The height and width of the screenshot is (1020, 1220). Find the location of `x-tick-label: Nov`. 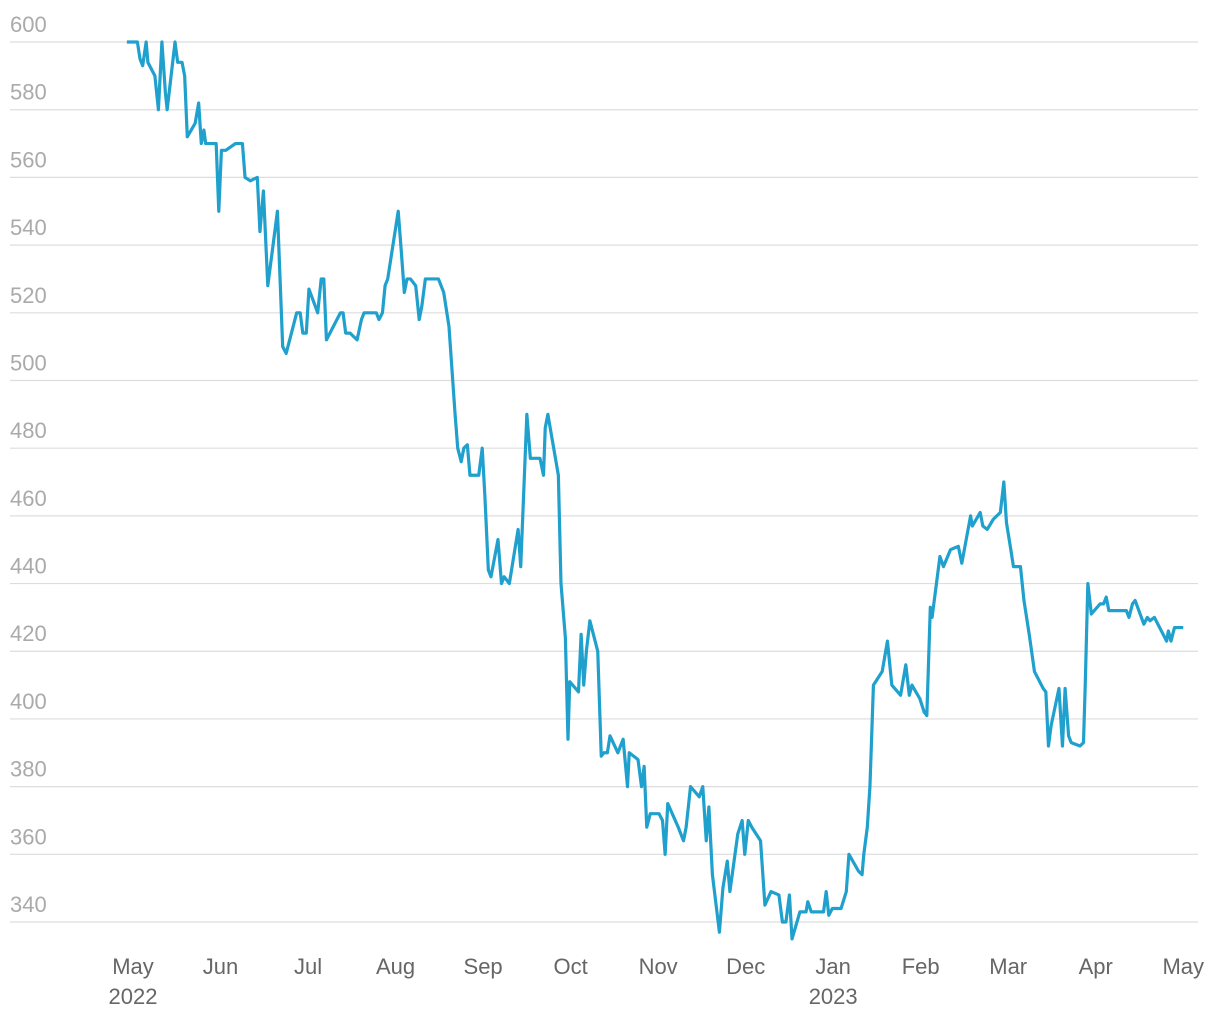

x-tick-label: Nov is located at coordinates (658, 966).